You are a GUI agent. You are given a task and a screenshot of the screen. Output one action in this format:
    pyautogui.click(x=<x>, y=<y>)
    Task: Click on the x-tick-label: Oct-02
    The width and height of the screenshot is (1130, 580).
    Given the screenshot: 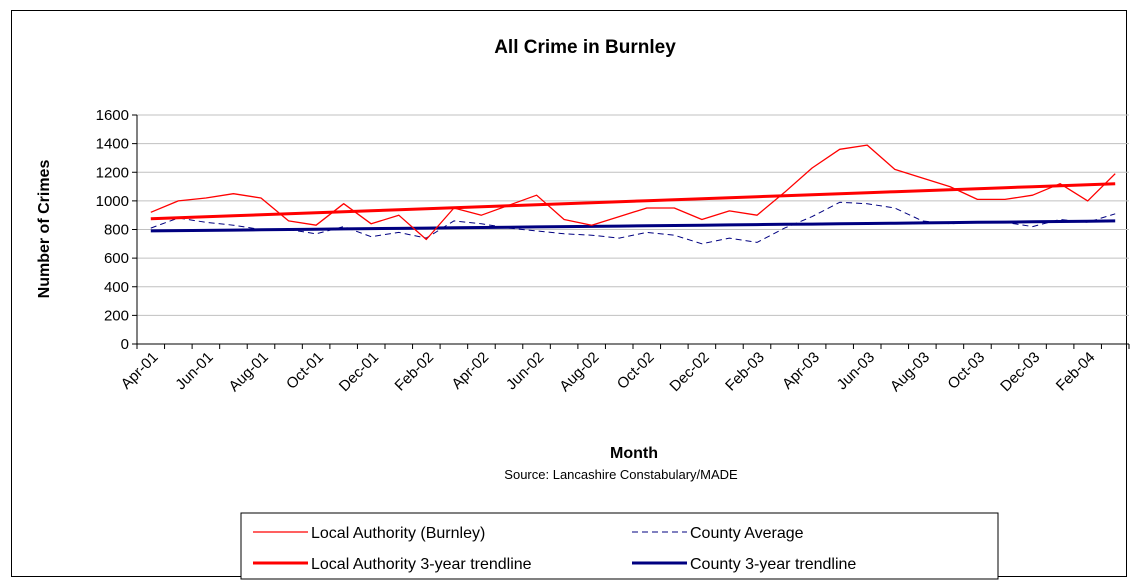 What is the action you would take?
    pyautogui.click(x=636, y=371)
    